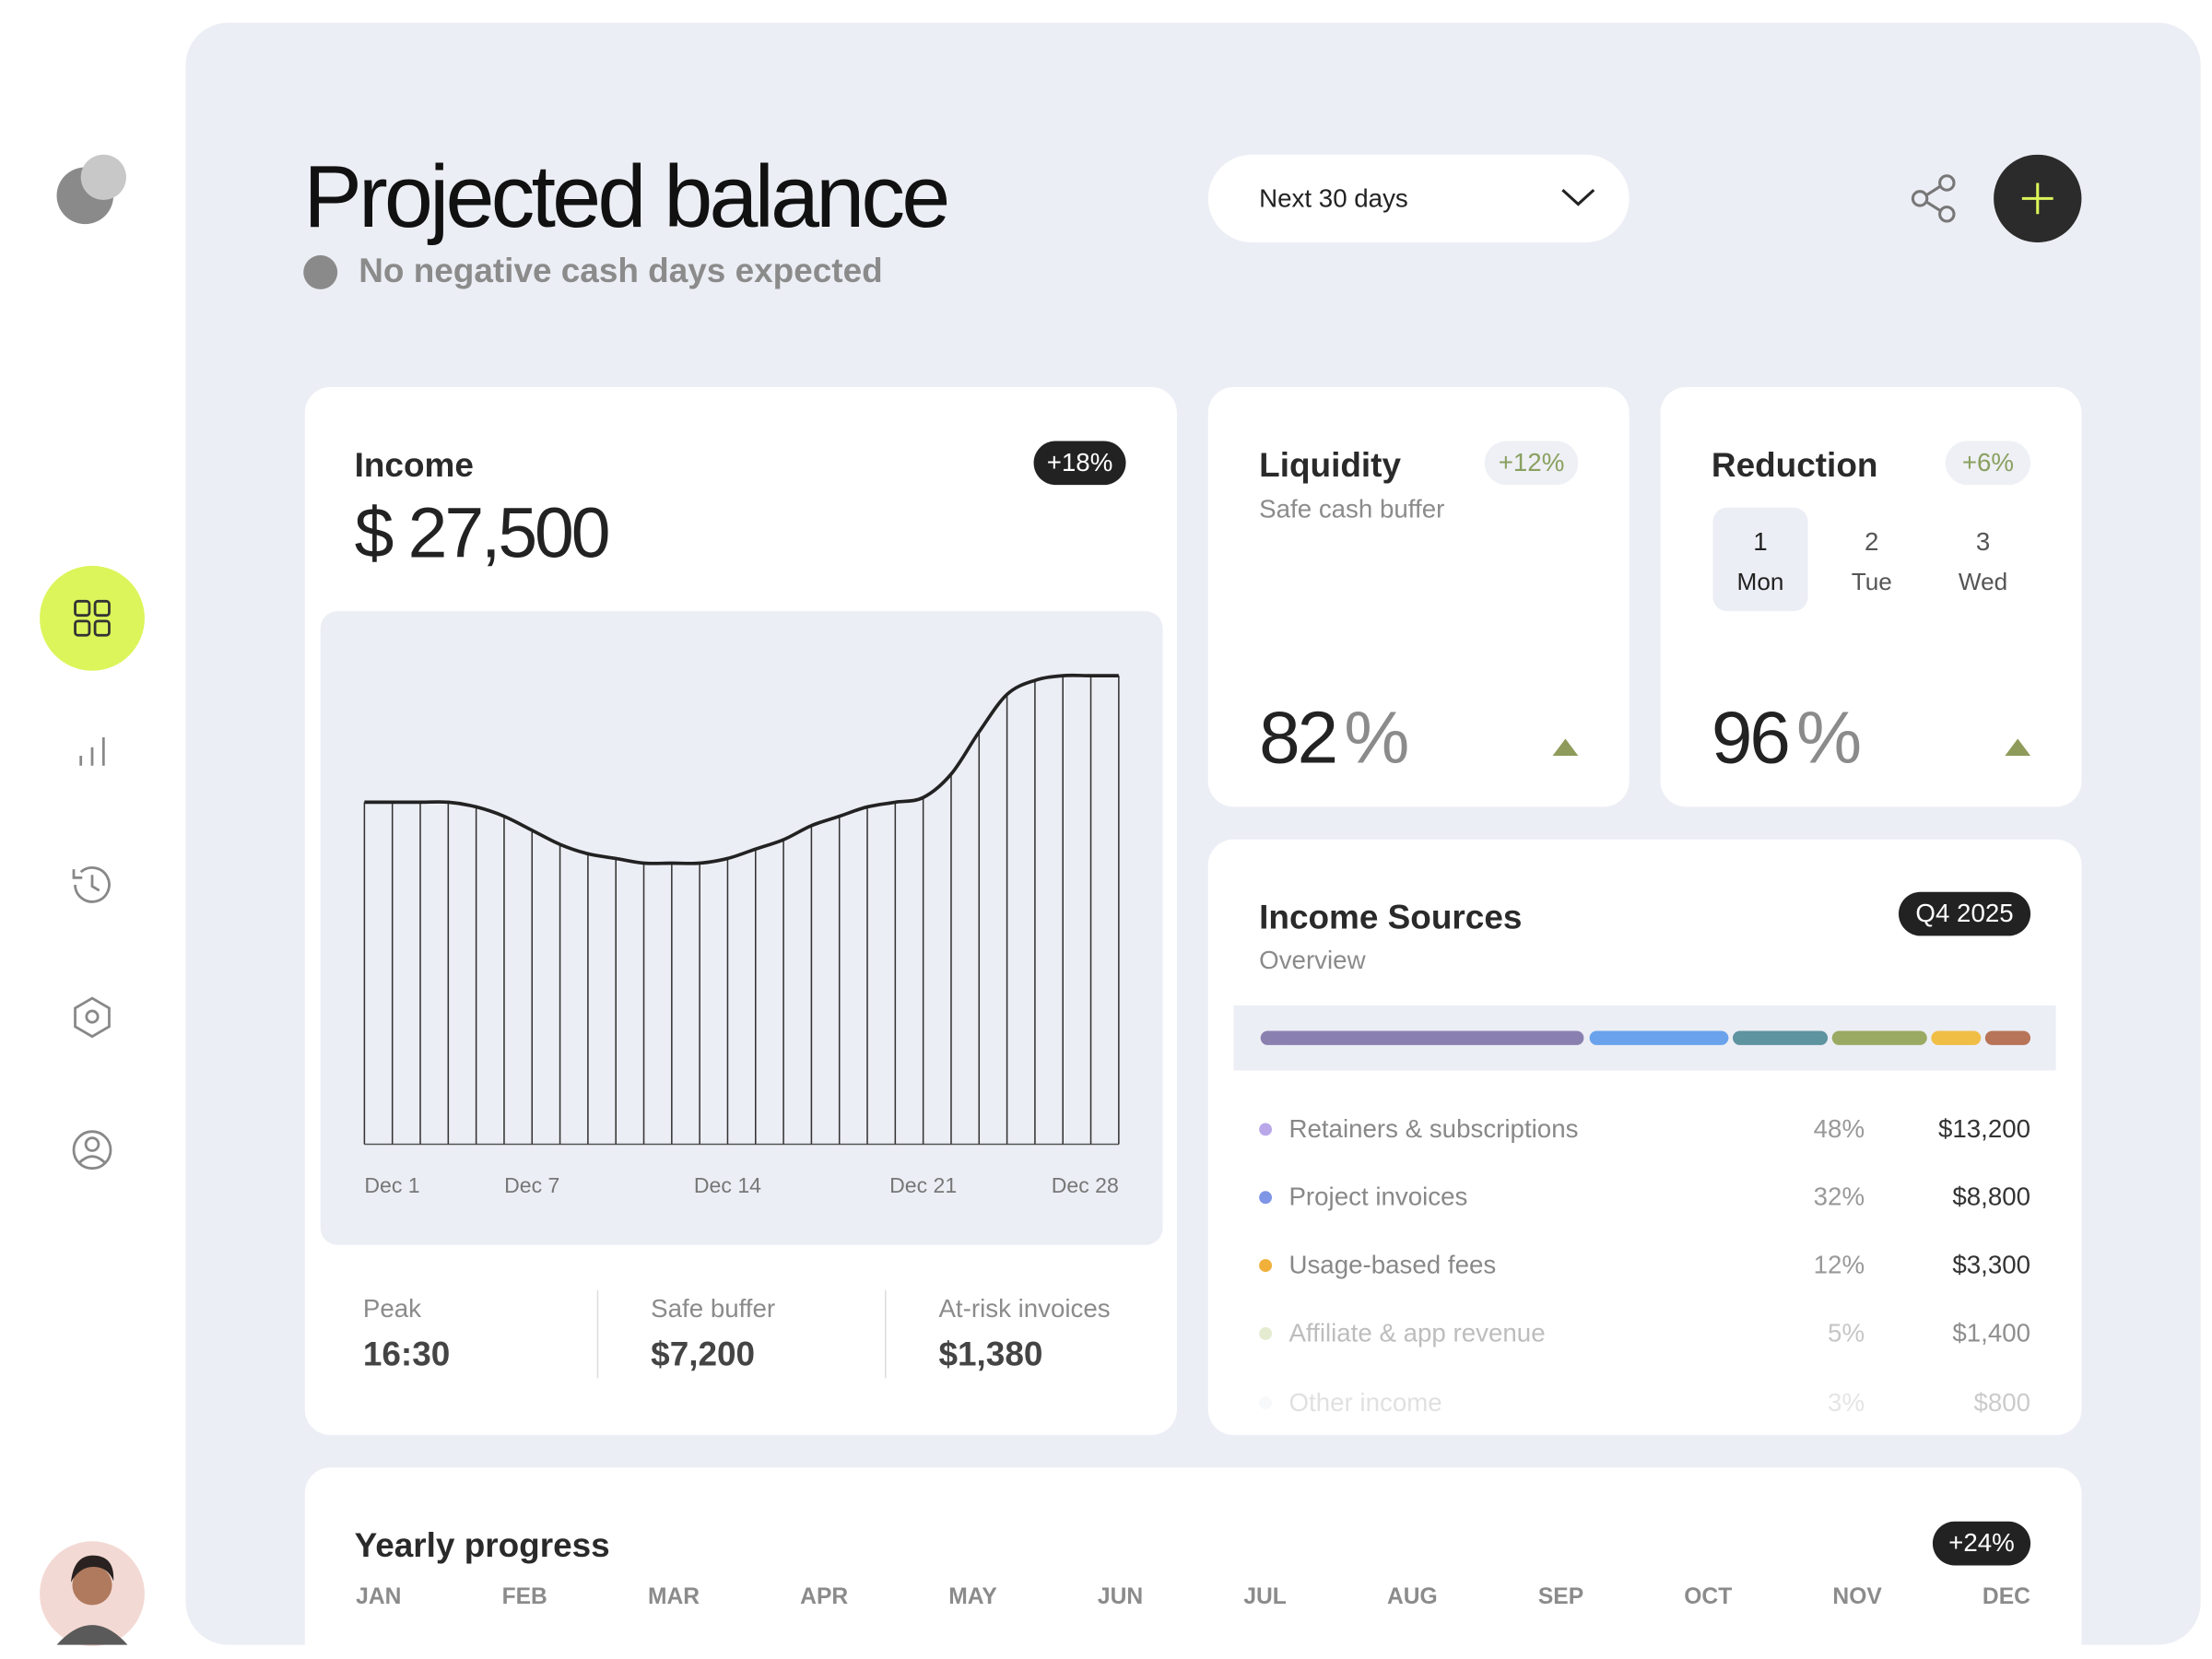 This screenshot has width=2212, height=1659. Describe the element at coordinates (1644, 1265) in the screenshot. I see `source-row: Usage-based fees 12% $3,300` at that location.